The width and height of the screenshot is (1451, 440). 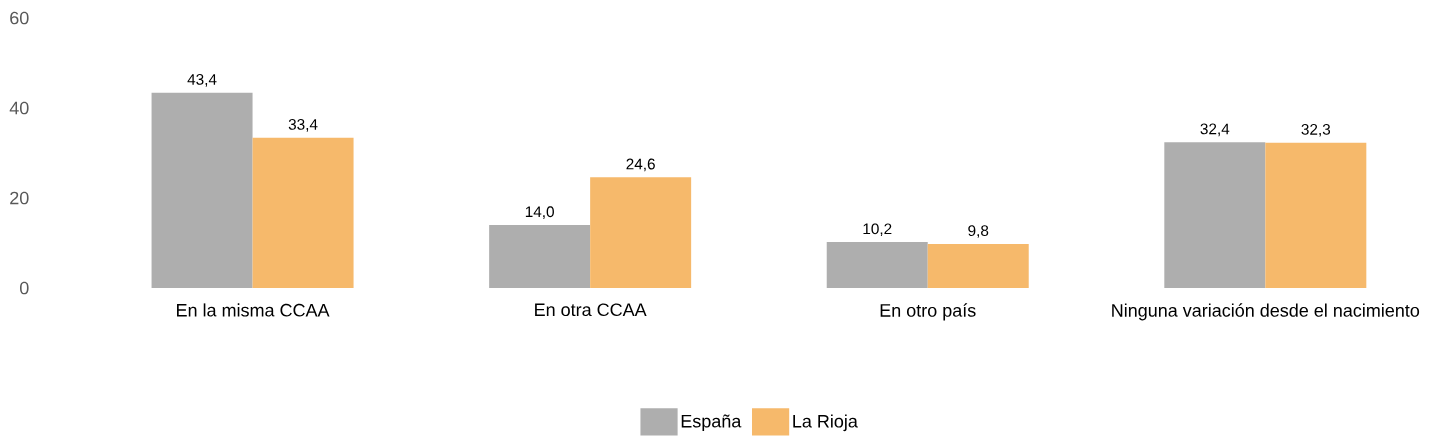 What do you see at coordinates (303, 125) in the screenshot?
I see `data-label: 33,4` at bounding box center [303, 125].